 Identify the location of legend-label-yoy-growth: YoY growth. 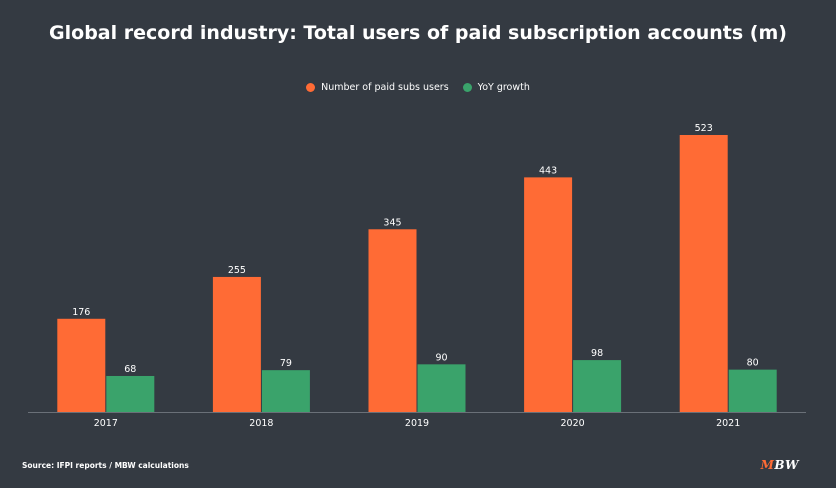
(503, 87).